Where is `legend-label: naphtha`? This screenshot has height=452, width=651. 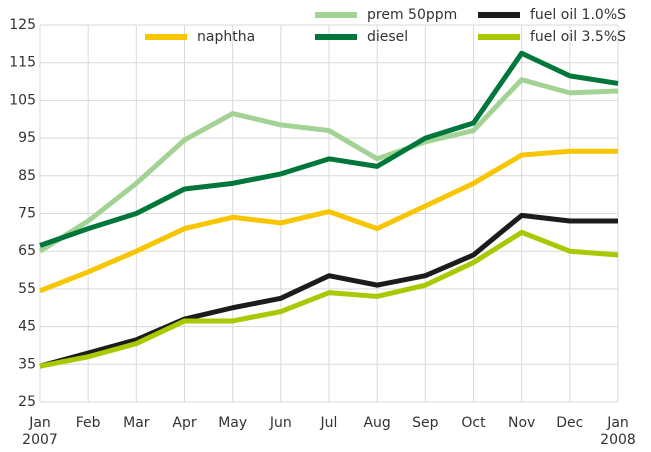
legend-label: naphtha is located at coordinates (226, 37).